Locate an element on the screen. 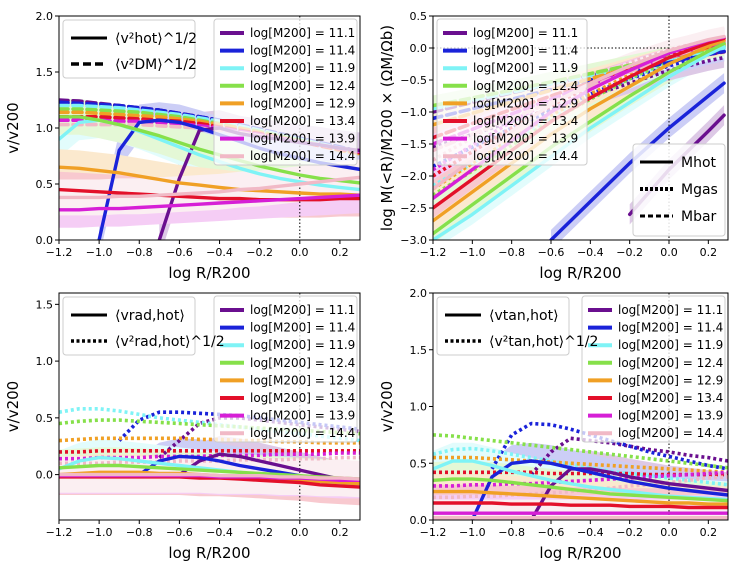 This screenshot has width=750, height=577. style-label-dashed: ⟨v²DM⟩^1/2 is located at coordinates (156, 65).